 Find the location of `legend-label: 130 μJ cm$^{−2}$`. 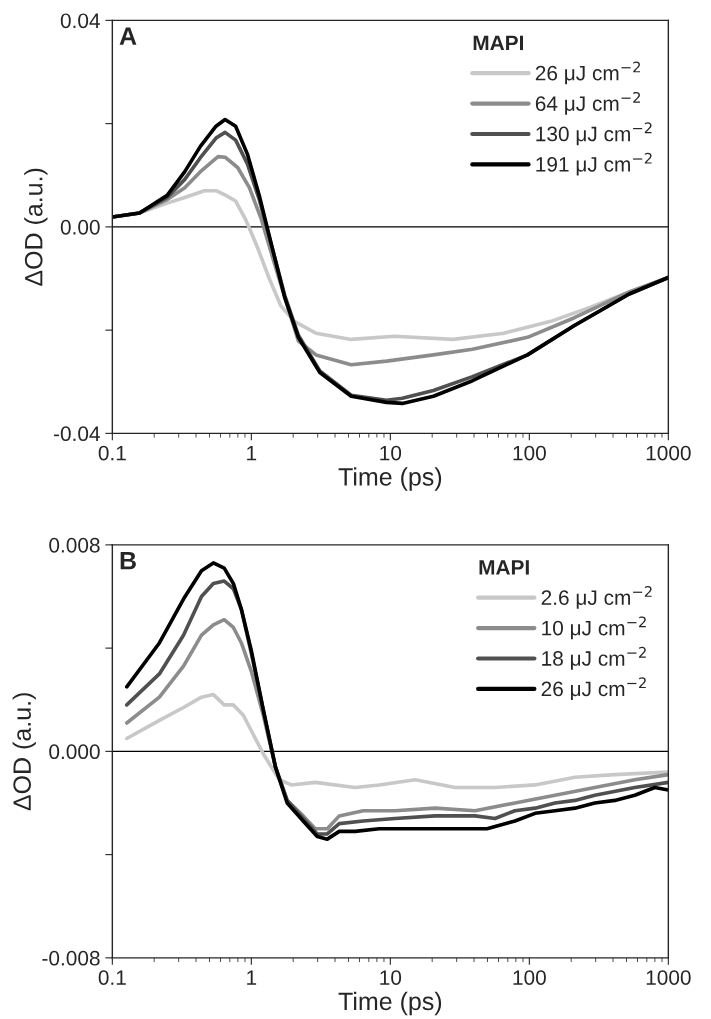

legend-label: 130 μJ cm$^{−2}$ is located at coordinates (594, 134).